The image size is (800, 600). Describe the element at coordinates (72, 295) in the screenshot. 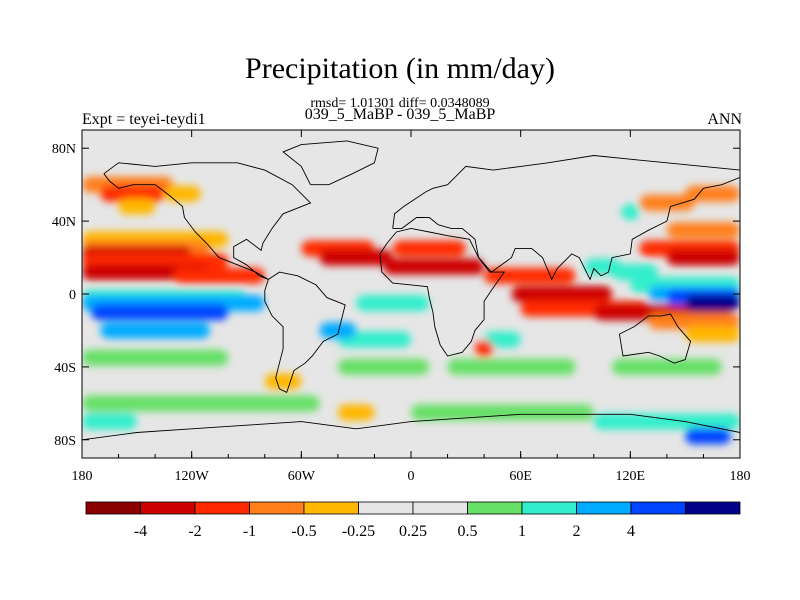

I see `y-tick-label: 0` at that location.